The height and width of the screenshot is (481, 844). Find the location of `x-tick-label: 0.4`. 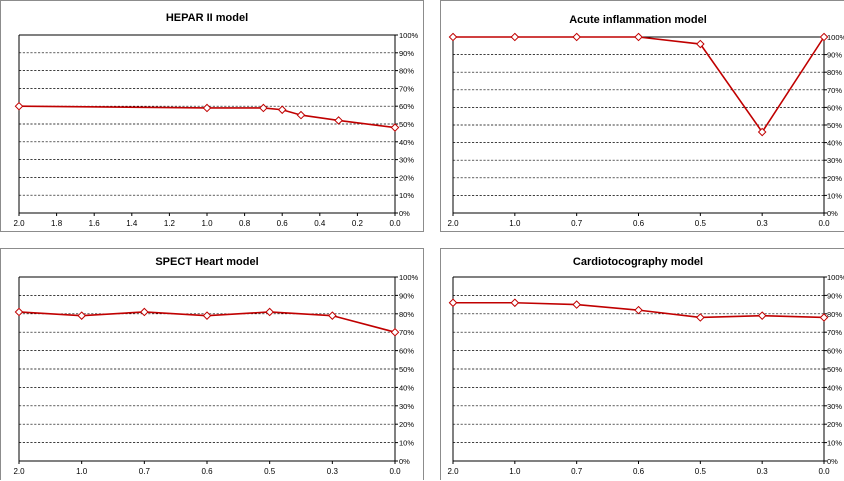

x-tick-label: 0.4 is located at coordinates (320, 223).